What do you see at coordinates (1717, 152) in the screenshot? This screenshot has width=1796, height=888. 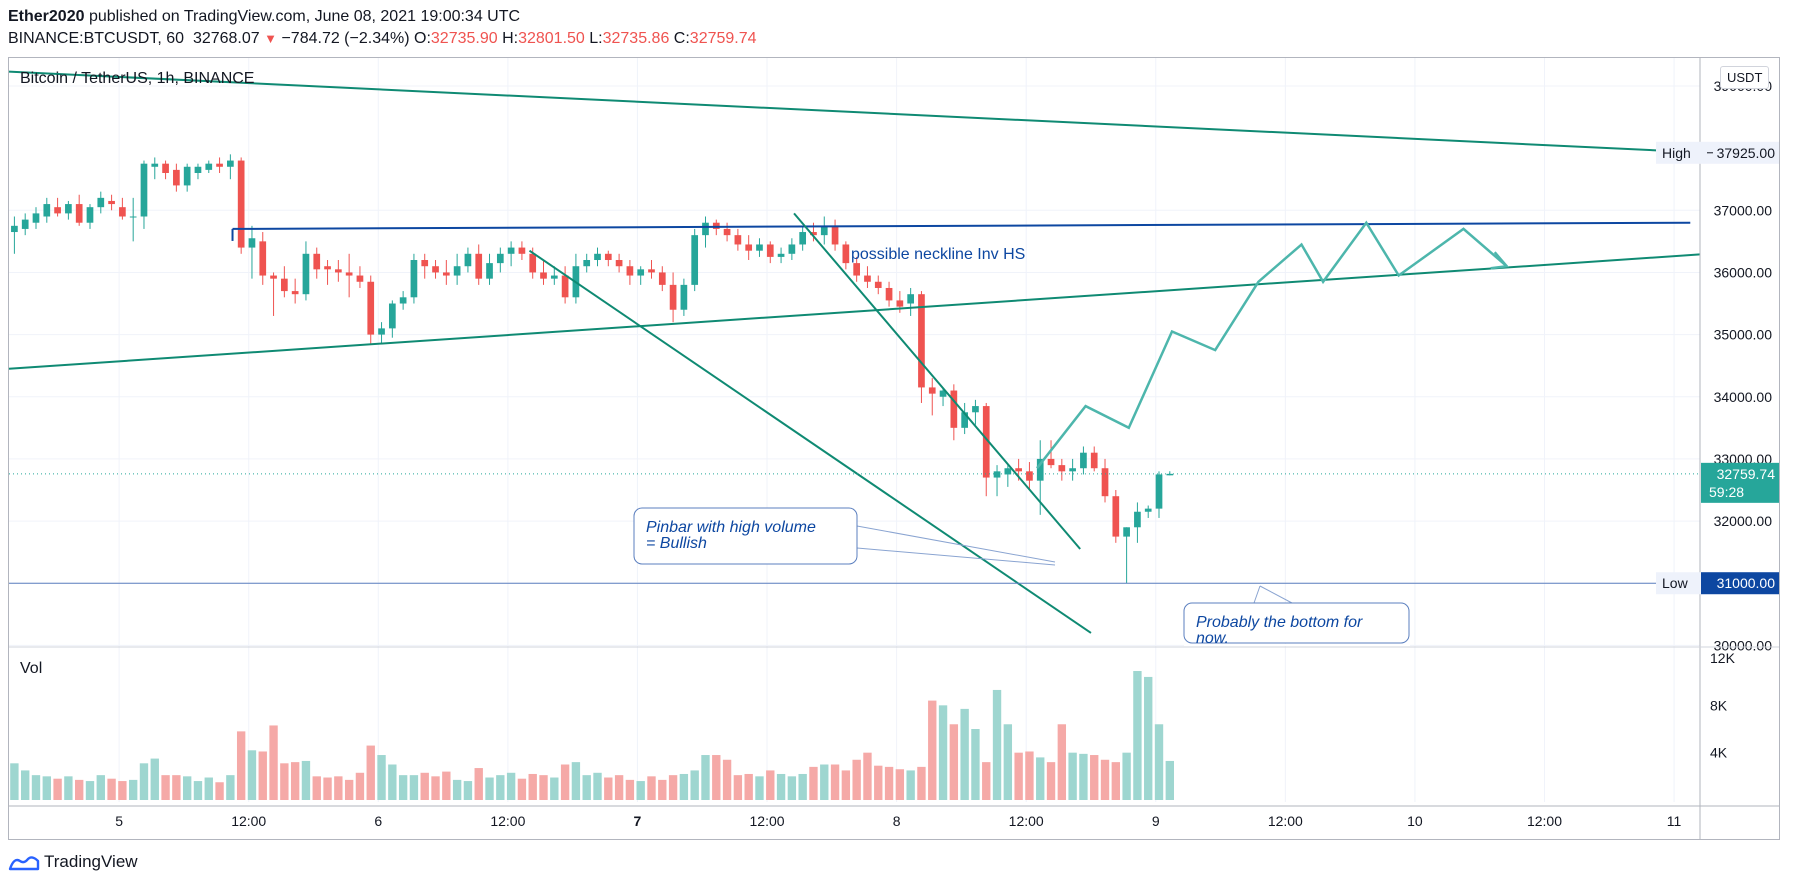 I see `price-label-bg` at bounding box center [1717, 152].